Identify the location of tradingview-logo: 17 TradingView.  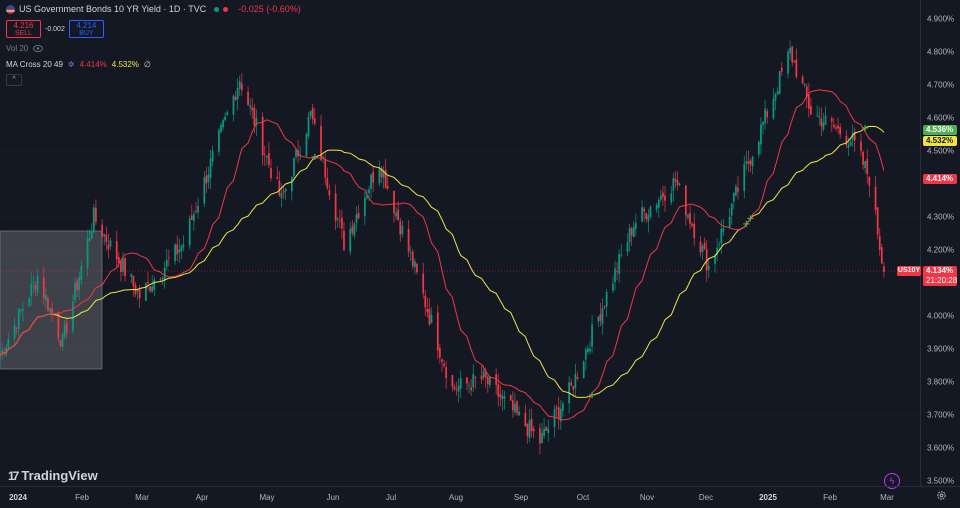
(53, 475).